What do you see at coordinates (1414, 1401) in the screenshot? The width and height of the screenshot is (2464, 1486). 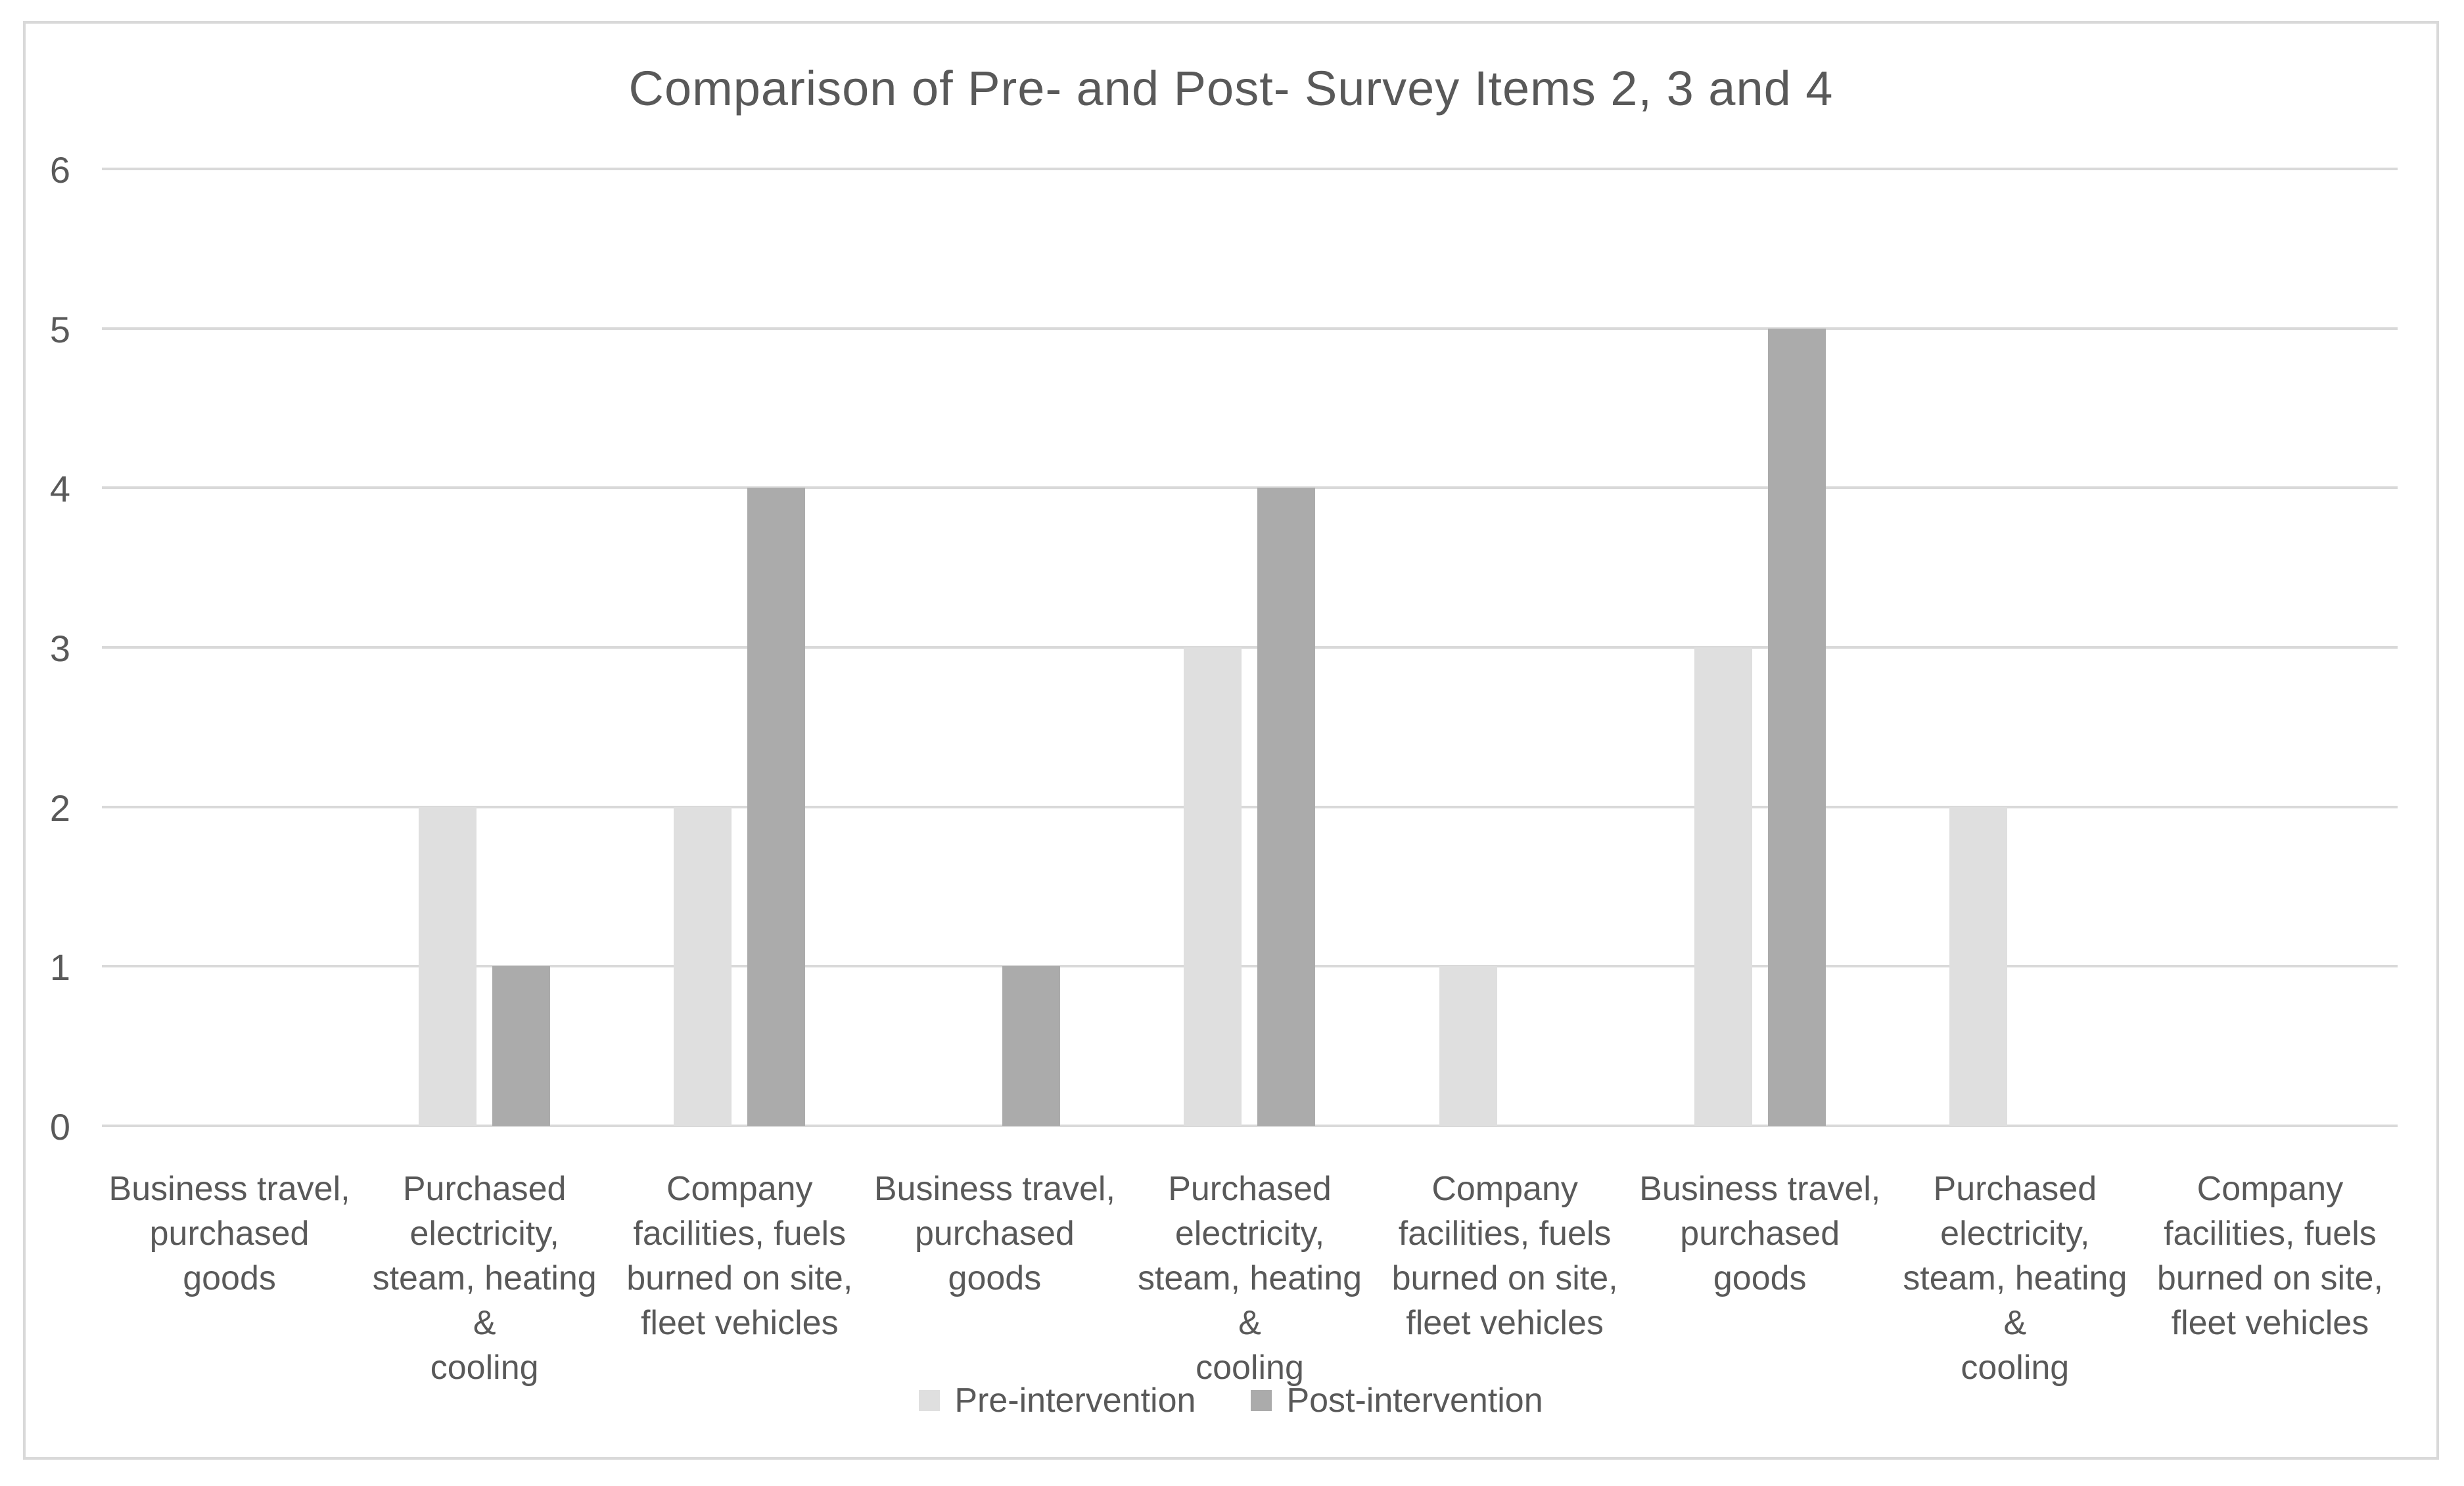 I see `legend-label-post: Post-intervention` at bounding box center [1414, 1401].